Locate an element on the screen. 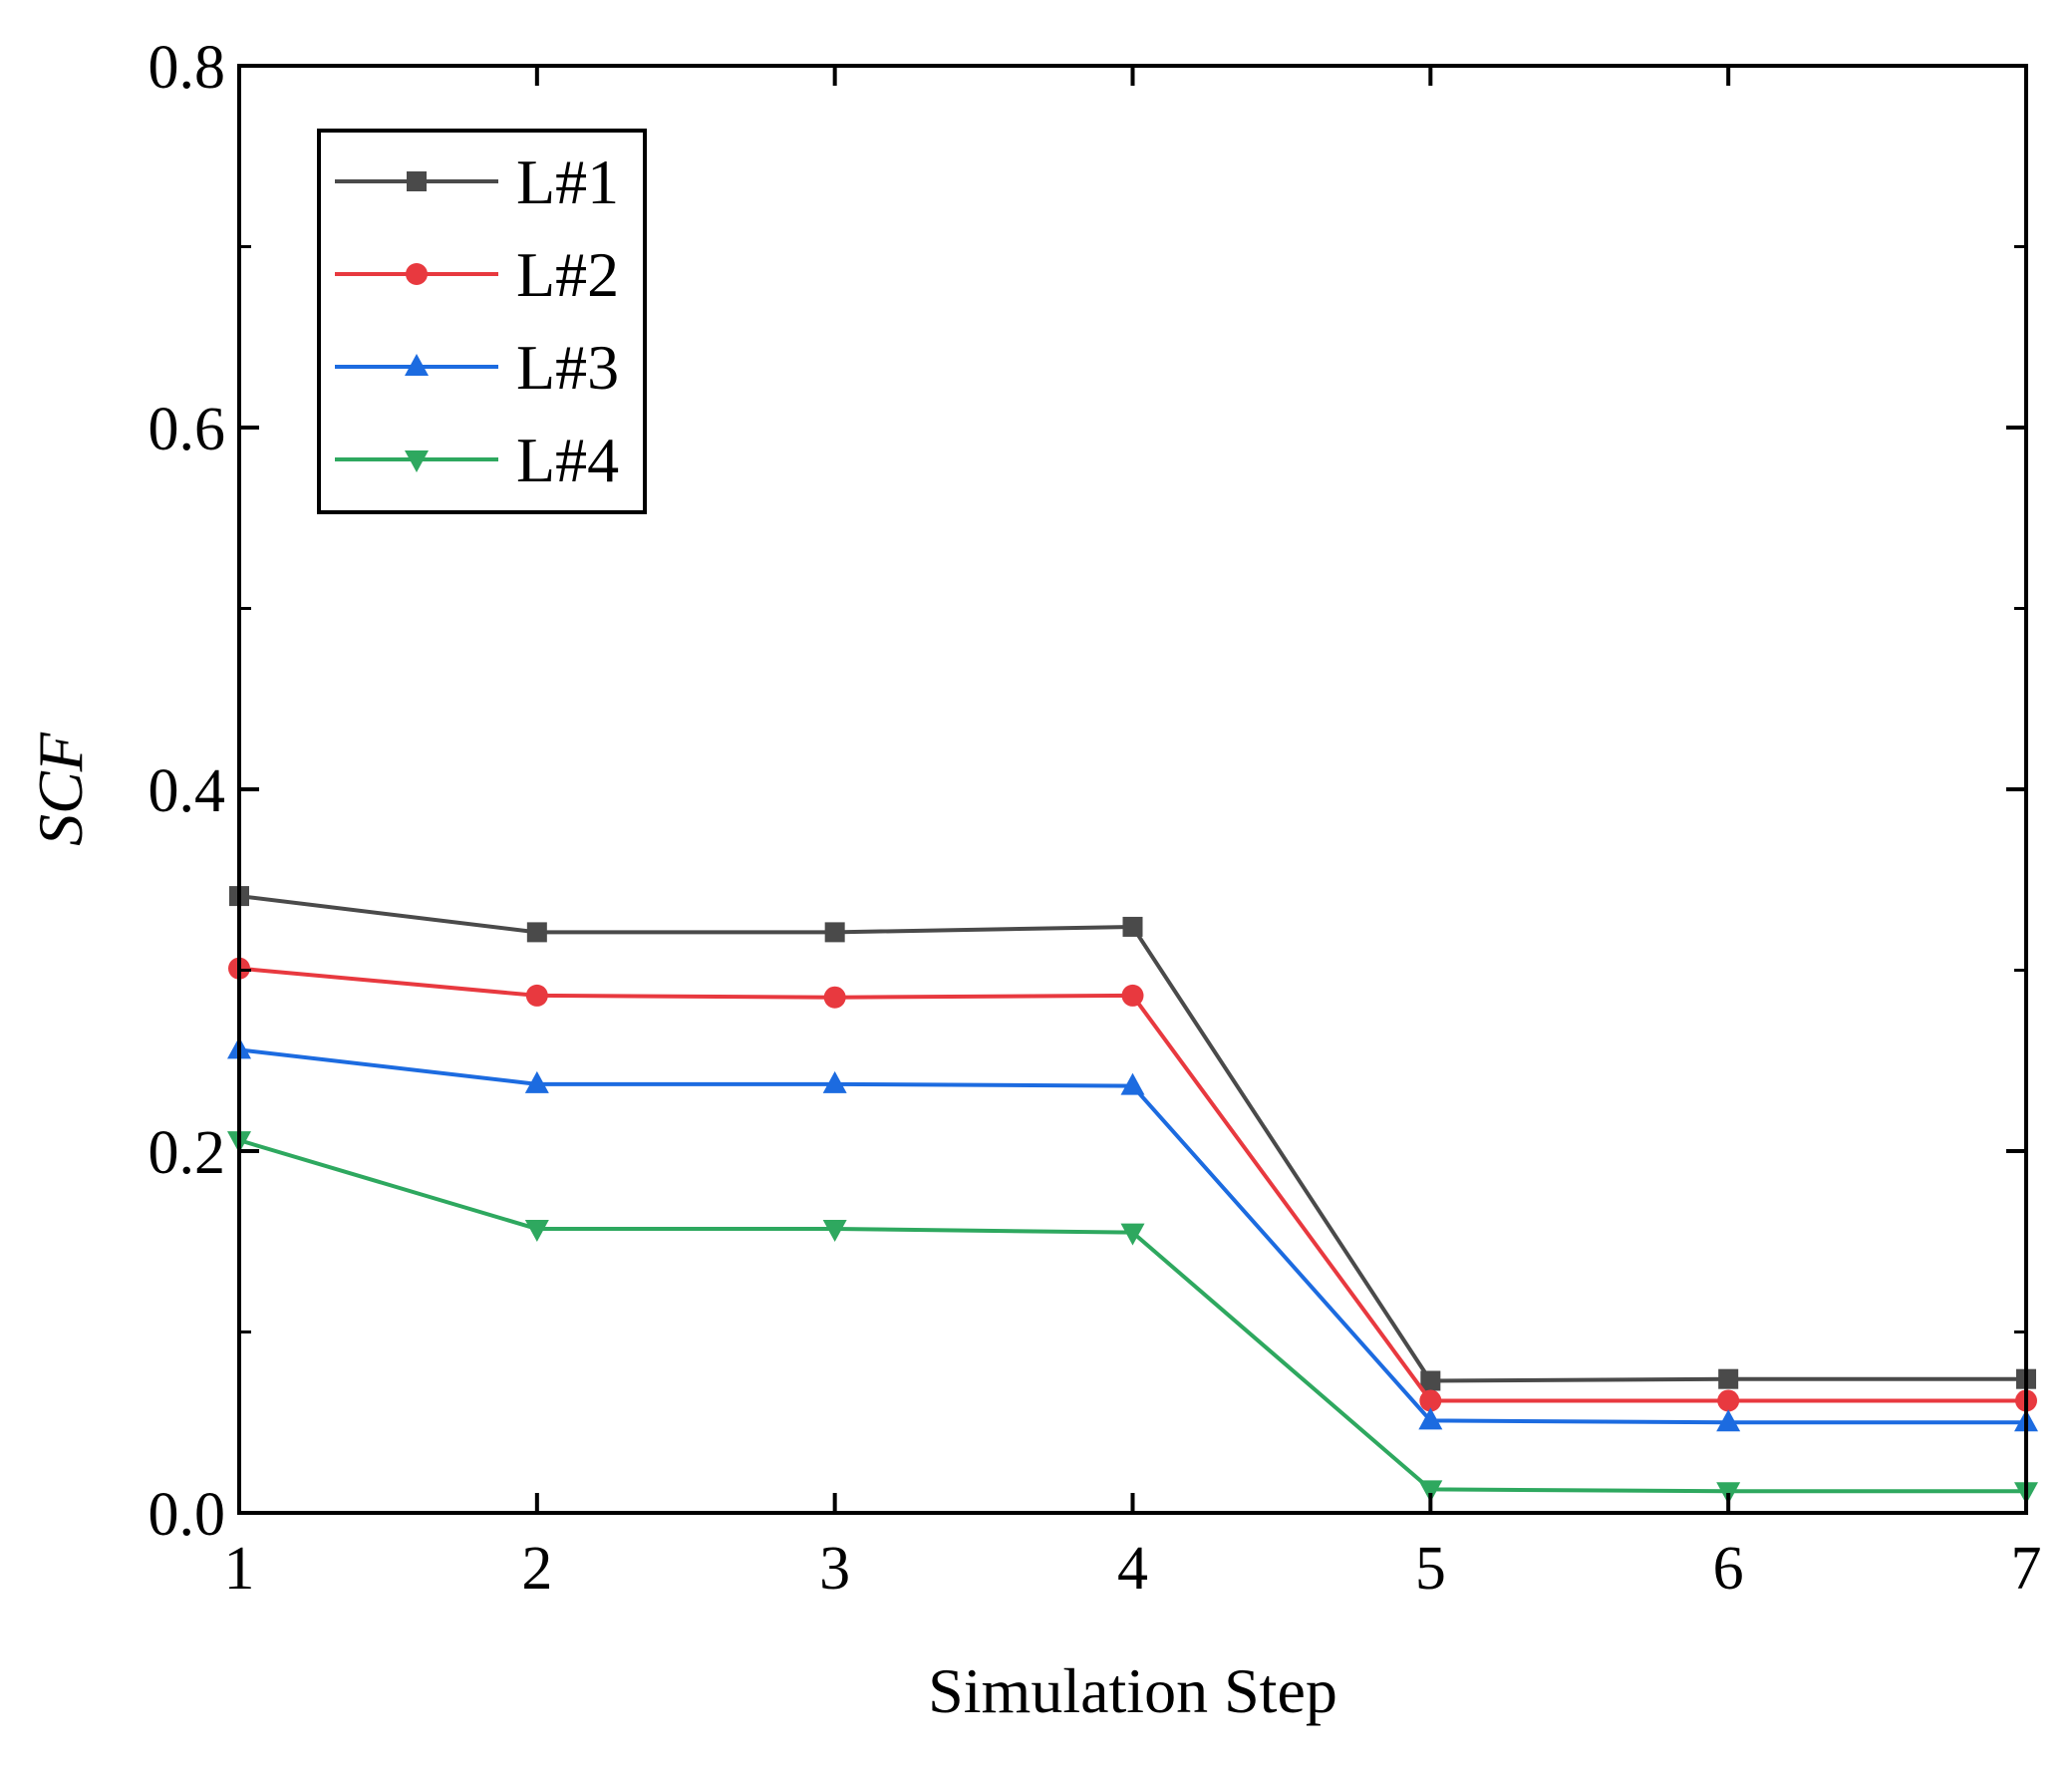  x-tick-label-3: 3 is located at coordinates (834, 1569).